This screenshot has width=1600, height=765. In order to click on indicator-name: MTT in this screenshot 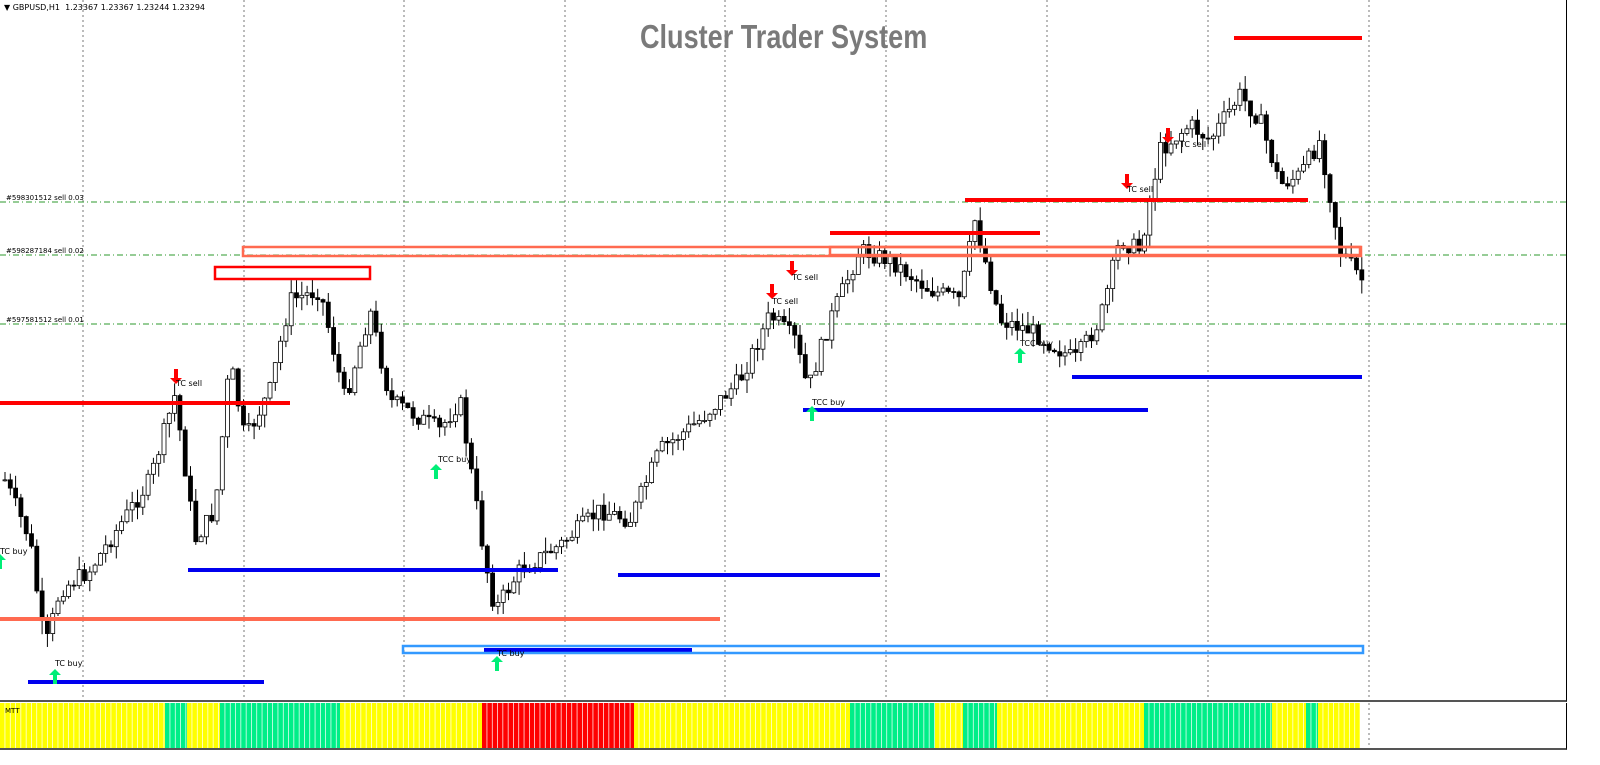, I will do `click(12, 711)`.